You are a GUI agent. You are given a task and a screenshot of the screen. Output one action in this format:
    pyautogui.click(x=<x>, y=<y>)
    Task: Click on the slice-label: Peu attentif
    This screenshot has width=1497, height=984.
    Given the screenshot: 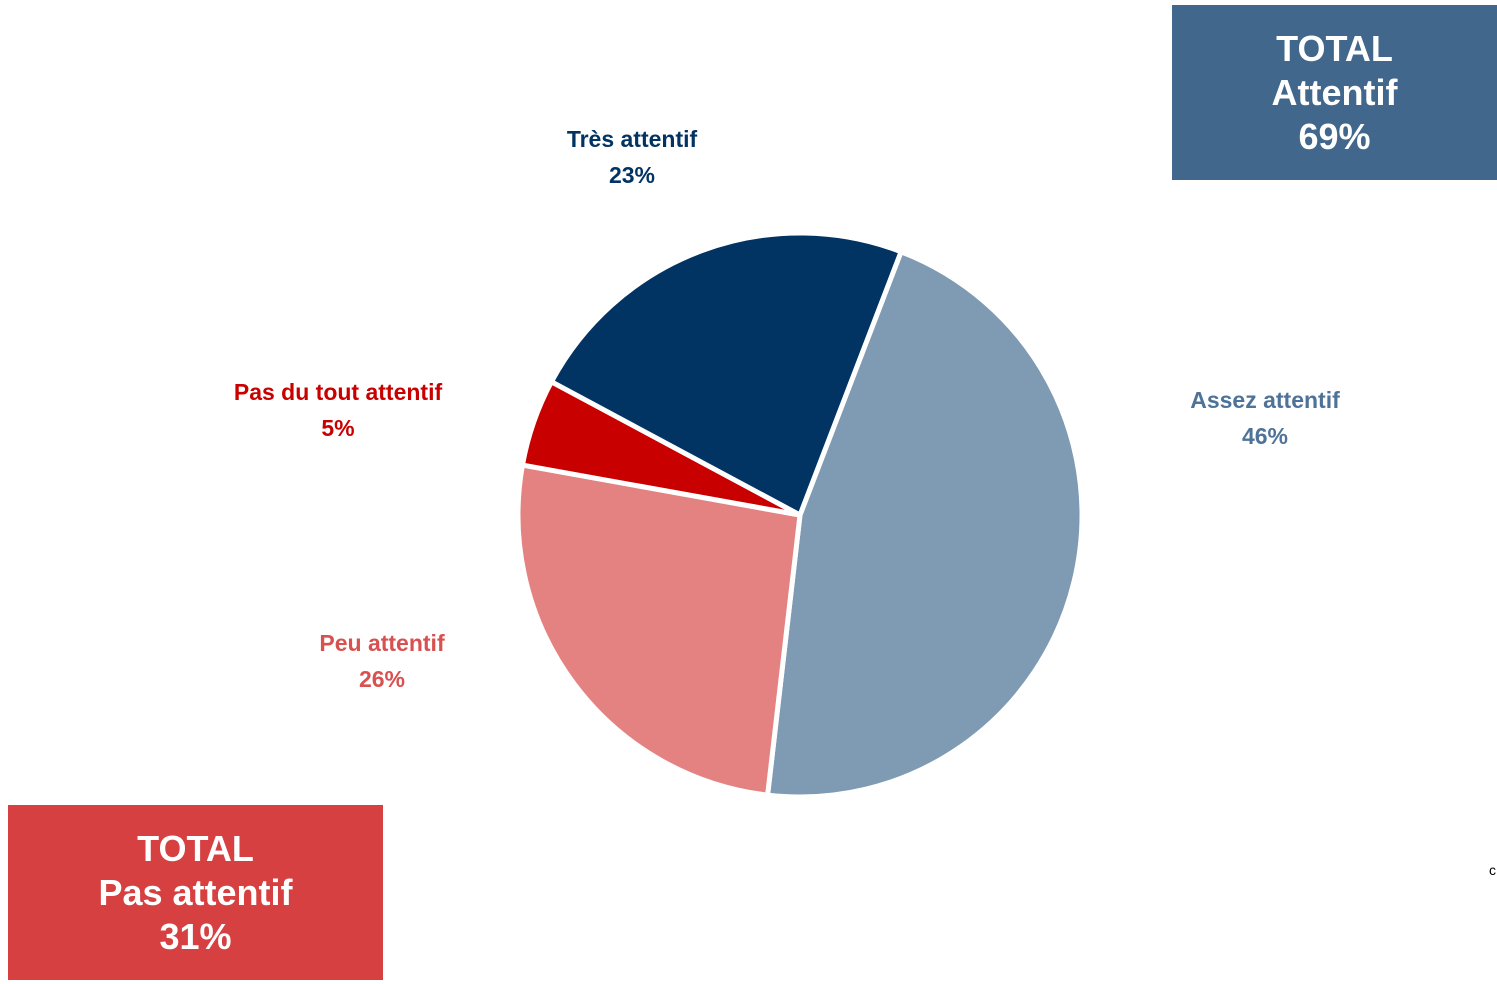 What is the action you would take?
    pyautogui.click(x=382, y=643)
    